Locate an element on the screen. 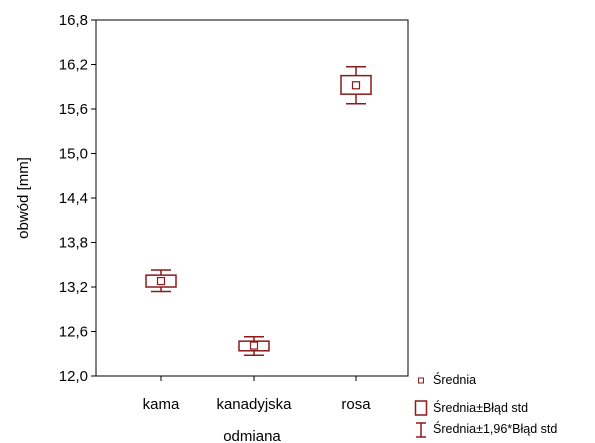 Image resolution: width=595 pixels, height=443 pixels. legend-mean-symbol is located at coordinates (421, 380).